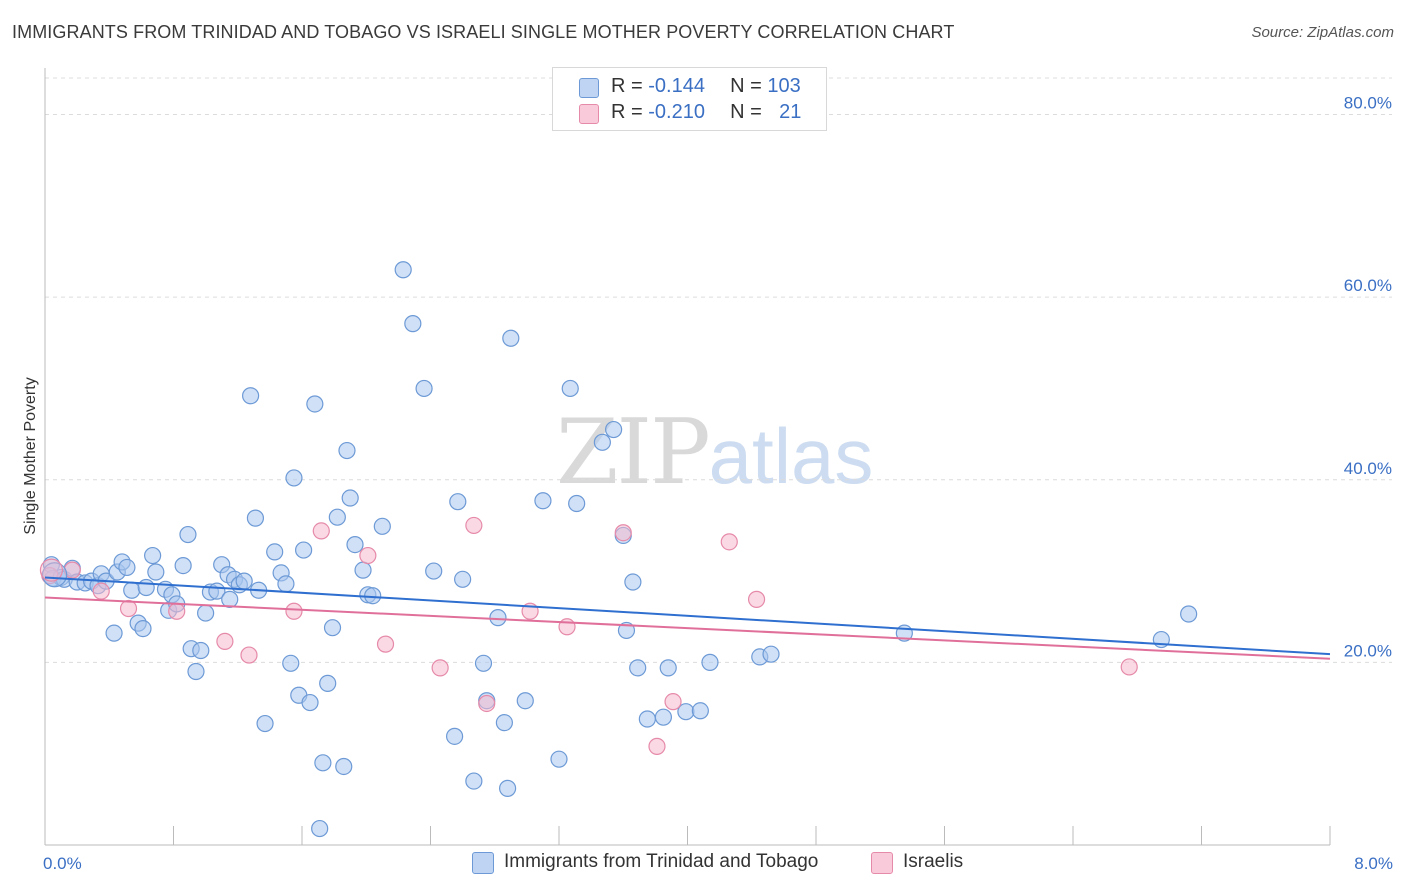 The height and width of the screenshot is (892, 1406). What do you see at coordinates (784, 86) in the screenshot?
I see `legend-n-value: 103` at bounding box center [784, 86].